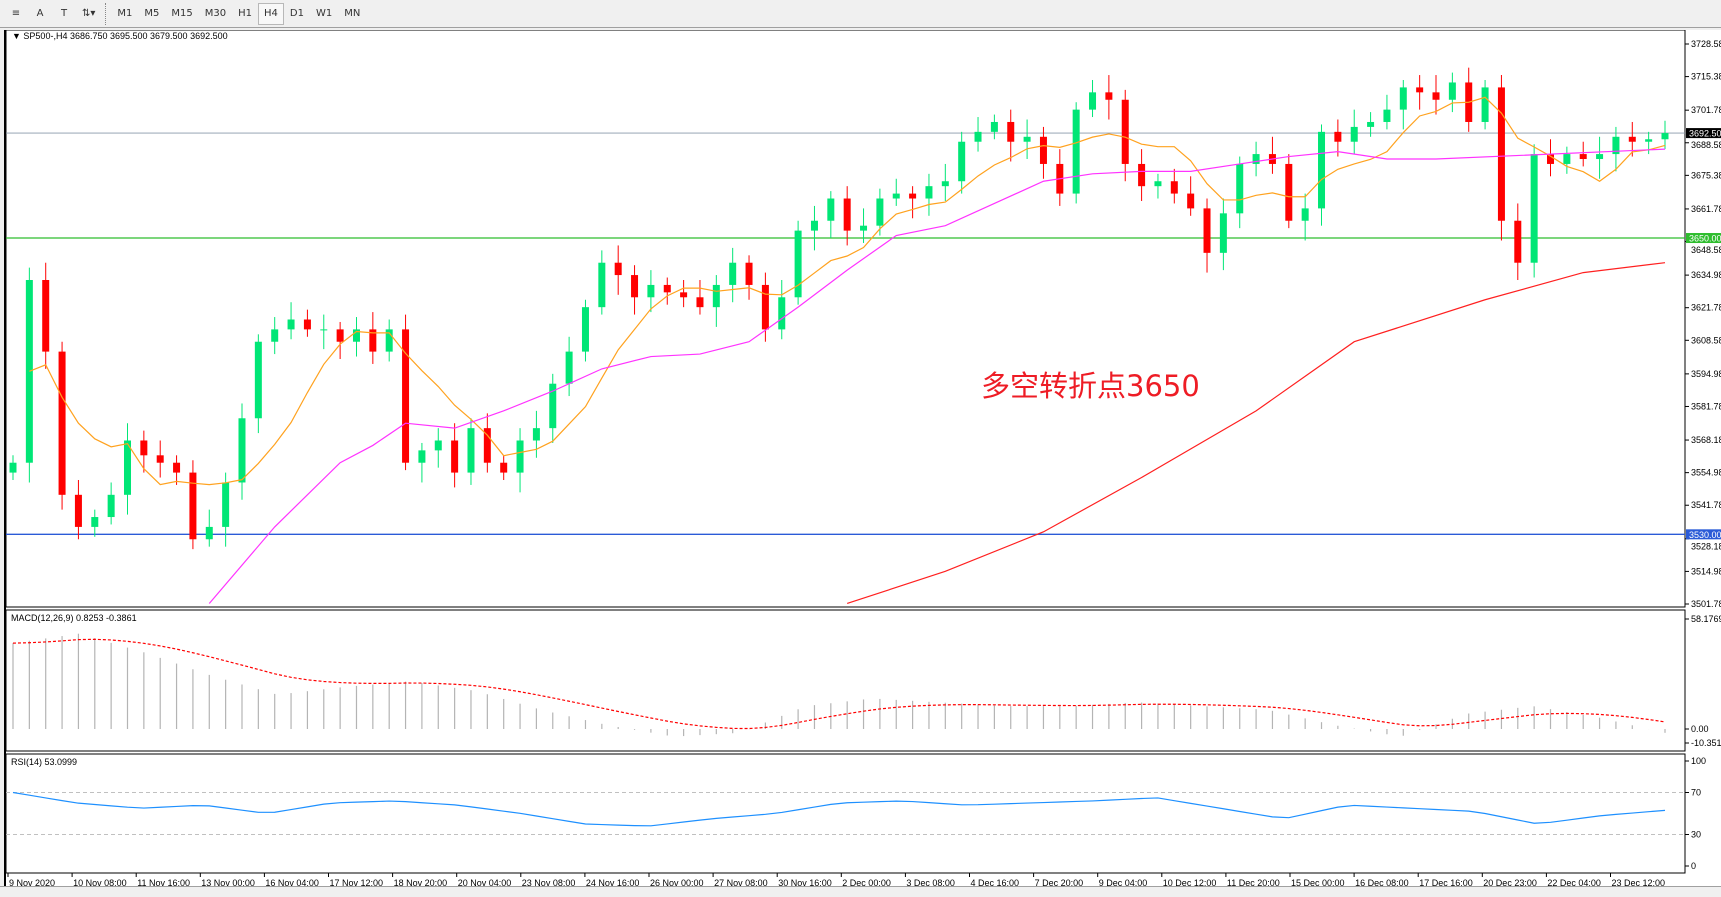 Image resolution: width=1721 pixels, height=897 pixels. What do you see at coordinates (1123, 882) in the screenshot?
I see `time-label: 9 Dec 04:00` at bounding box center [1123, 882].